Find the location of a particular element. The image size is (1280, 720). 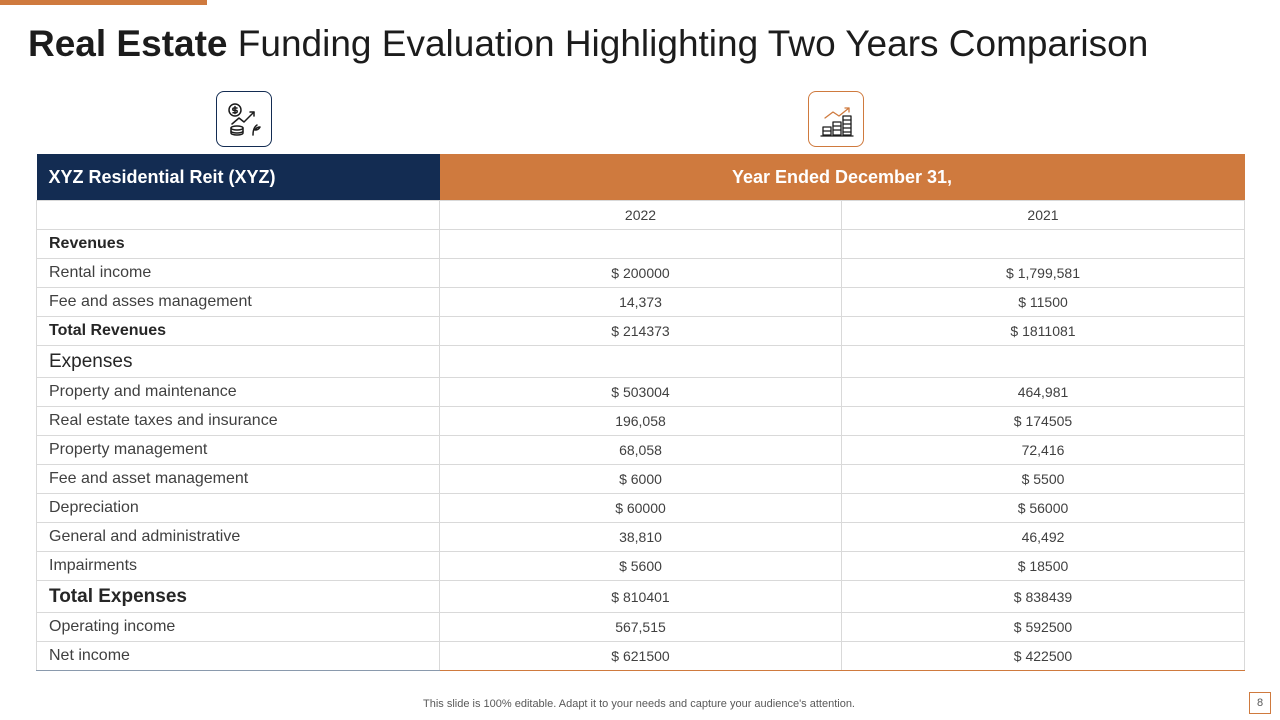

table-row: Fee and asses management 14,373 $ 11500 is located at coordinates (640, 302).